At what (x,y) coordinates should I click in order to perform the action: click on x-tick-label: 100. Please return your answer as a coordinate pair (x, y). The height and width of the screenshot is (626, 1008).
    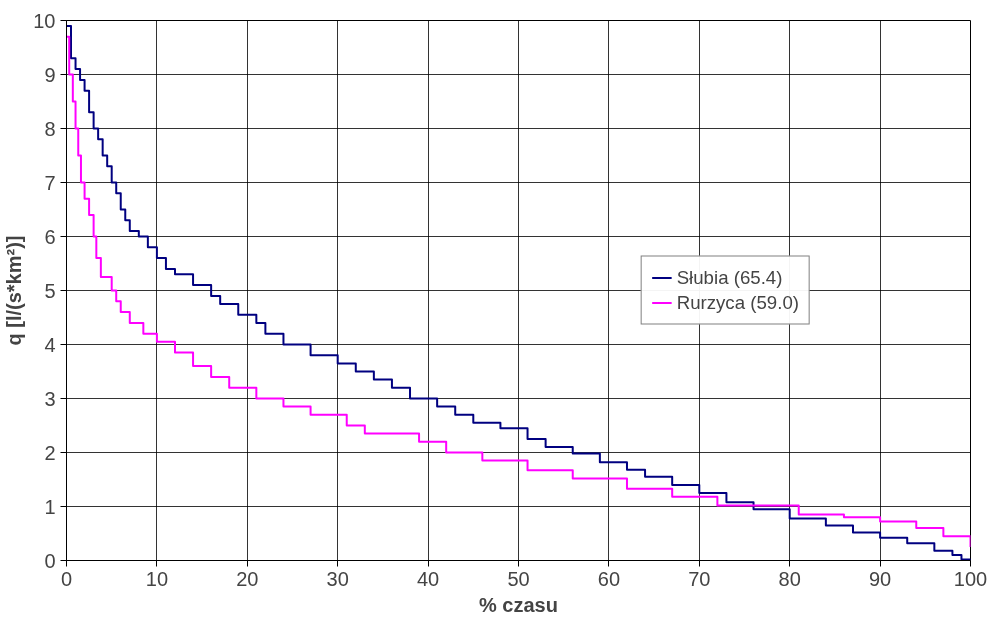
    Looking at the image, I should click on (970, 578).